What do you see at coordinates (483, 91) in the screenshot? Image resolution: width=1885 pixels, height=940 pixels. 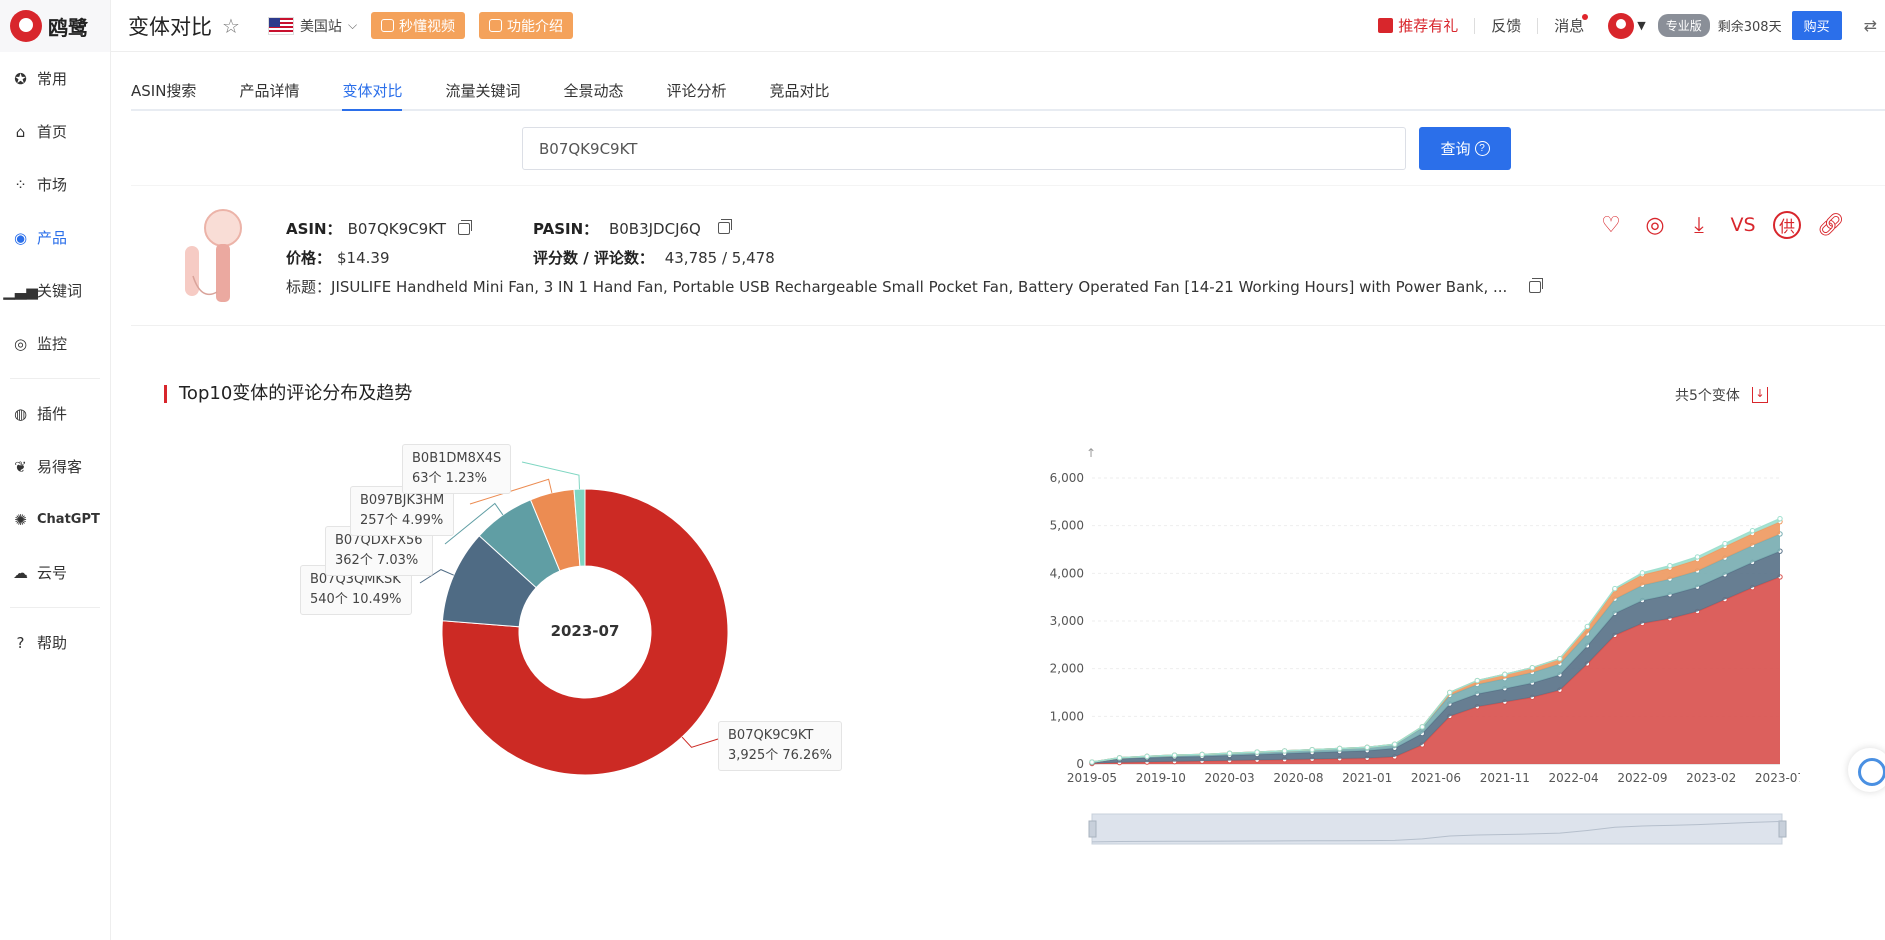 I see `tab-traffic-keywords: 流量关键词` at bounding box center [483, 91].